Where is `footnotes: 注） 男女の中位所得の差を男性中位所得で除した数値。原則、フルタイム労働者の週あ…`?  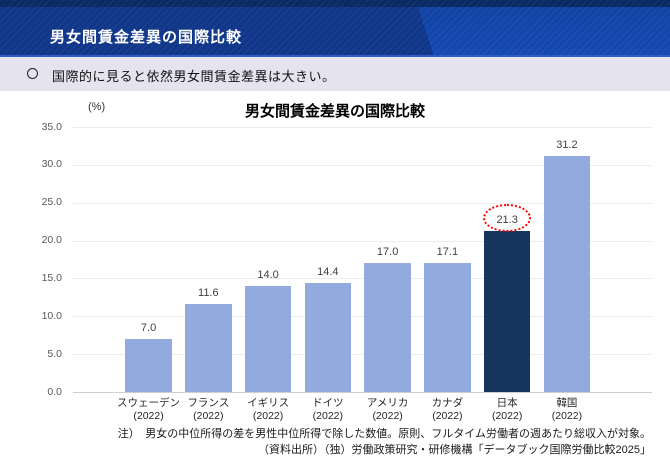
footnotes: 注） 男女の中位所得の差を男性中位所得で除した数値。原則、フルタイム労働者の週あ… is located at coordinates (325, 442).